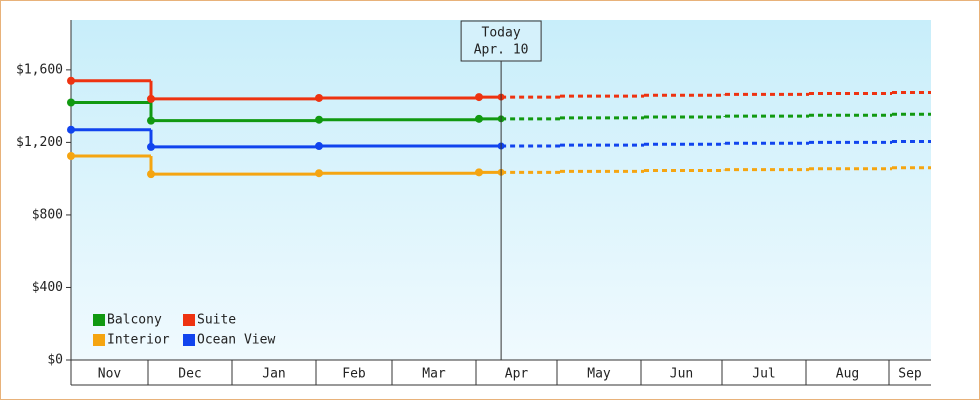 The image size is (980, 400). What do you see at coordinates (354, 374) in the screenshot?
I see `x-tick-label: Feb` at bounding box center [354, 374].